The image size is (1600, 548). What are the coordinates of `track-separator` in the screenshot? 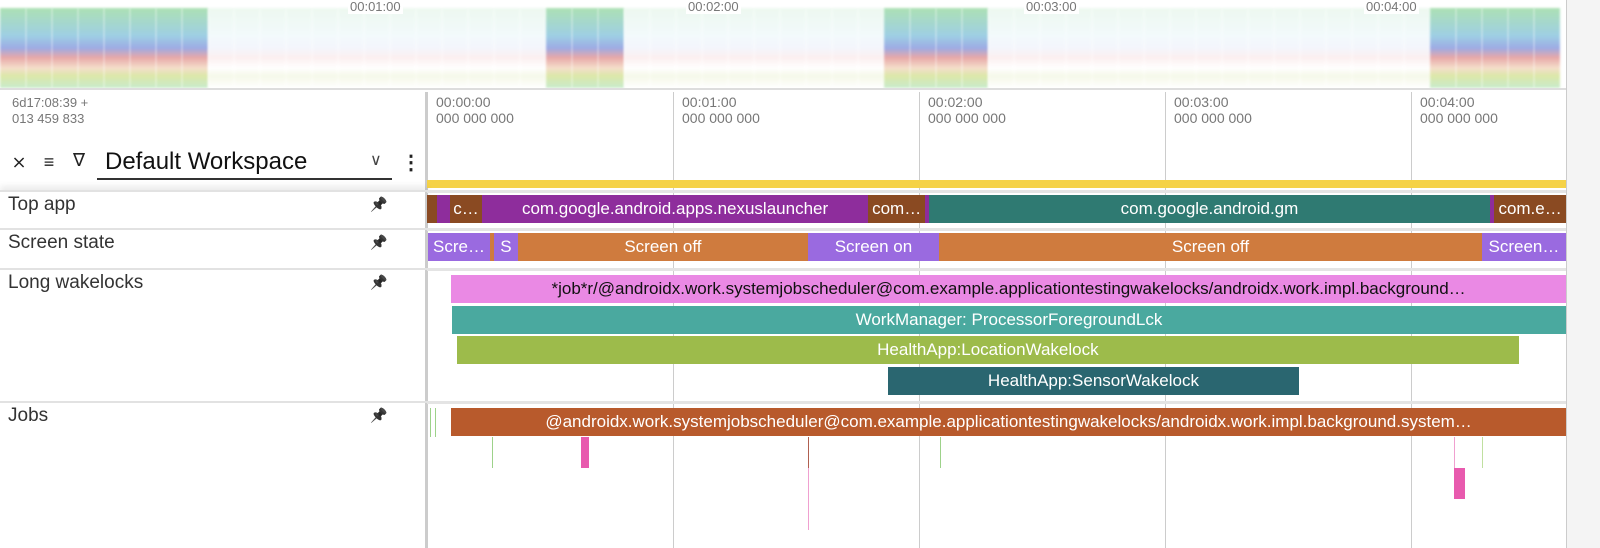 It's located at (996, 269).